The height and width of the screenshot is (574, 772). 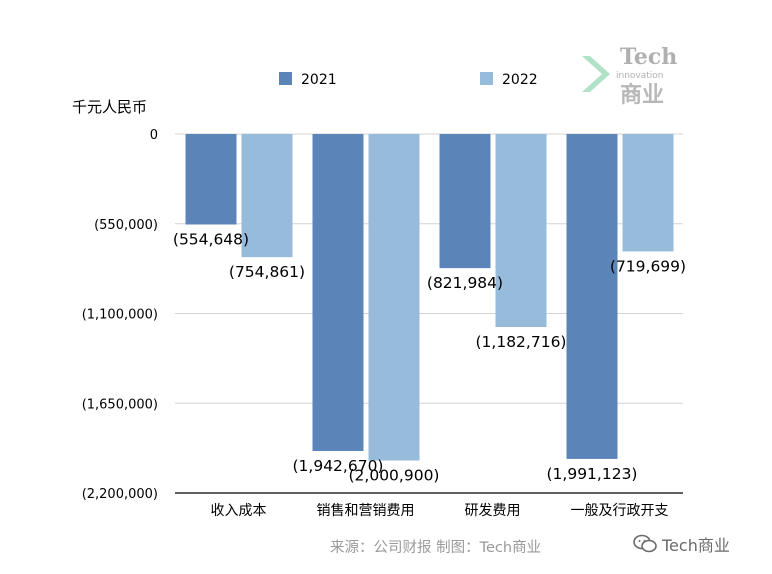 I want to click on data-label: (554,648), so click(x=211, y=240).